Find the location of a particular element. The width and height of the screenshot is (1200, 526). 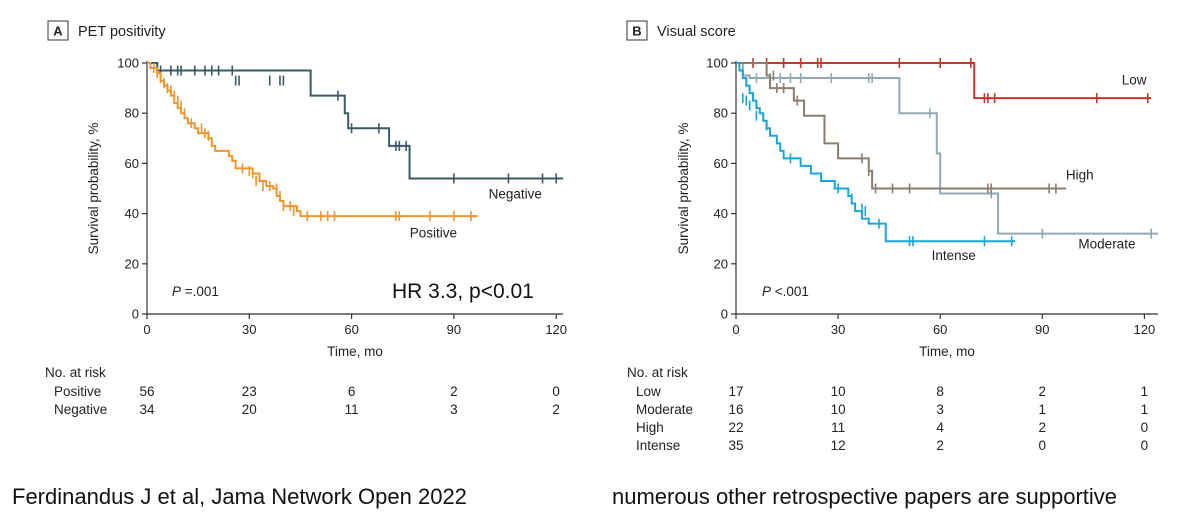

p-value-annotation: P =.001 is located at coordinates (195, 291).